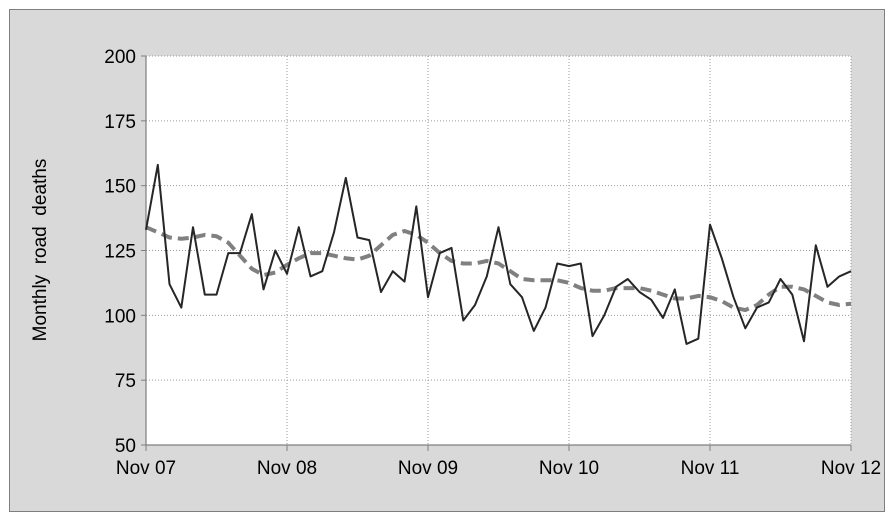 The width and height of the screenshot is (895, 522). What do you see at coordinates (146, 468) in the screenshot?
I see `x-tick-label: Nov 07` at bounding box center [146, 468].